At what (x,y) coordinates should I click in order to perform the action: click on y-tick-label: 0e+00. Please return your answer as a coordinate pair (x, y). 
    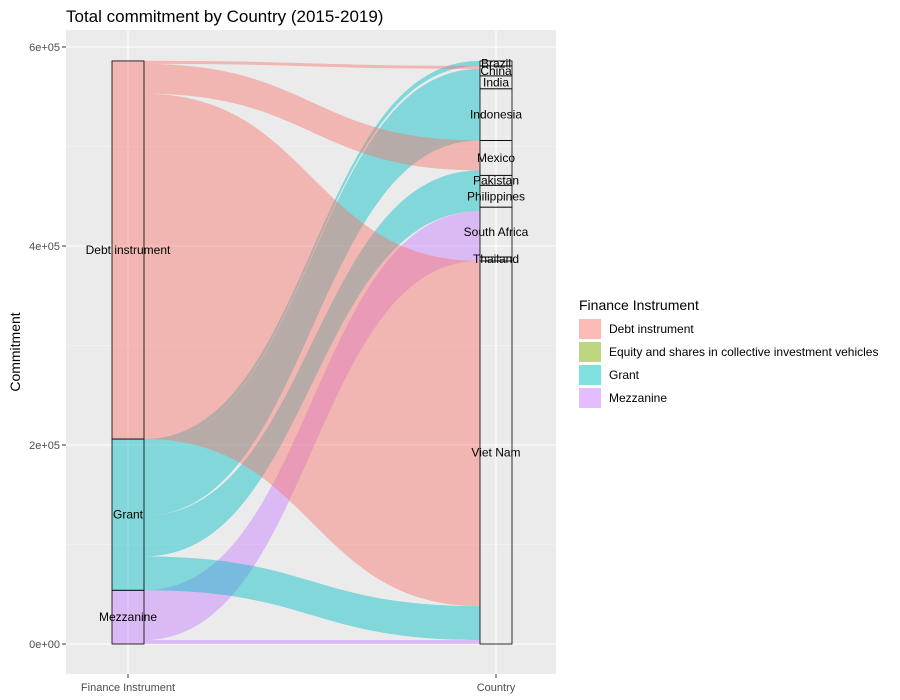
    Looking at the image, I should click on (44, 645).